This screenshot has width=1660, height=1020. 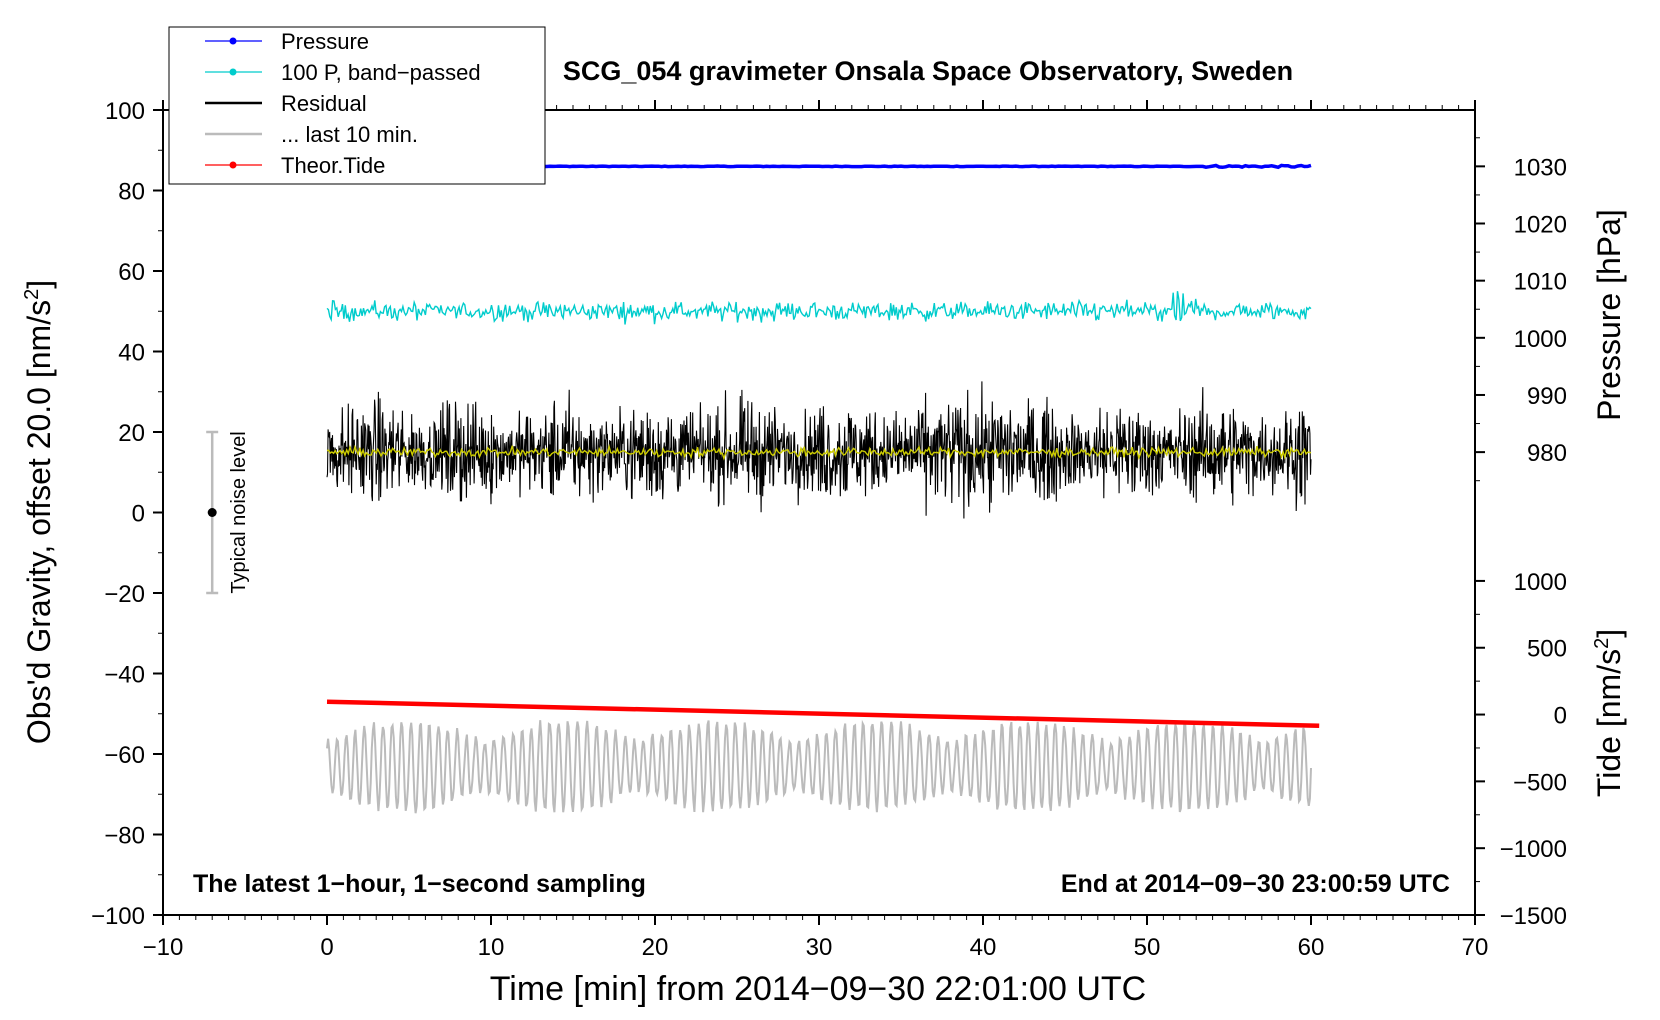 What do you see at coordinates (124, 594) in the screenshot?
I see `y-tick-label: −20` at bounding box center [124, 594].